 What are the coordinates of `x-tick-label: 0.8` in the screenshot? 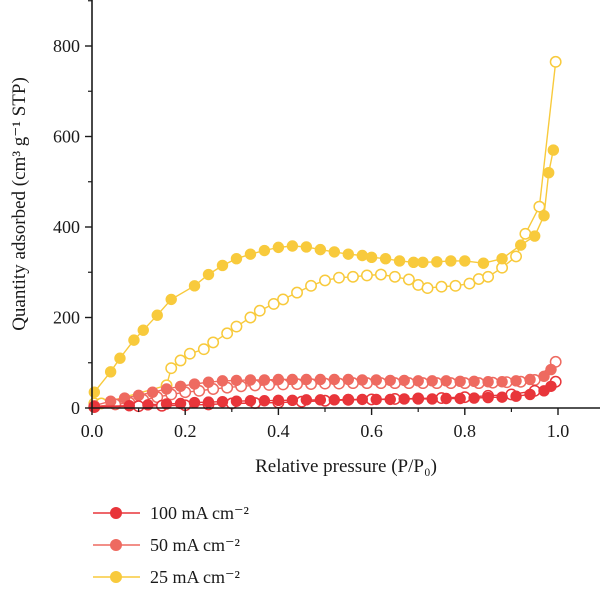 It's located at (465, 431).